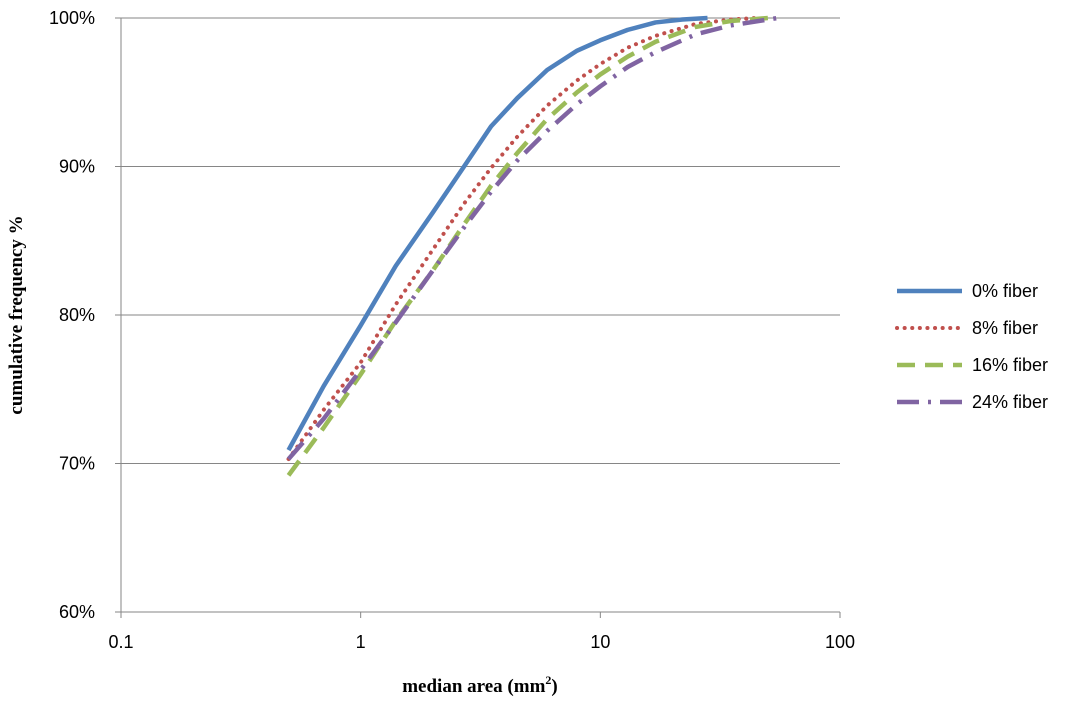 Image resolution: width=1074 pixels, height=702 pixels. What do you see at coordinates (16, 314) in the screenshot?
I see `y-axis-title: cumulative frequency %` at bounding box center [16, 314].